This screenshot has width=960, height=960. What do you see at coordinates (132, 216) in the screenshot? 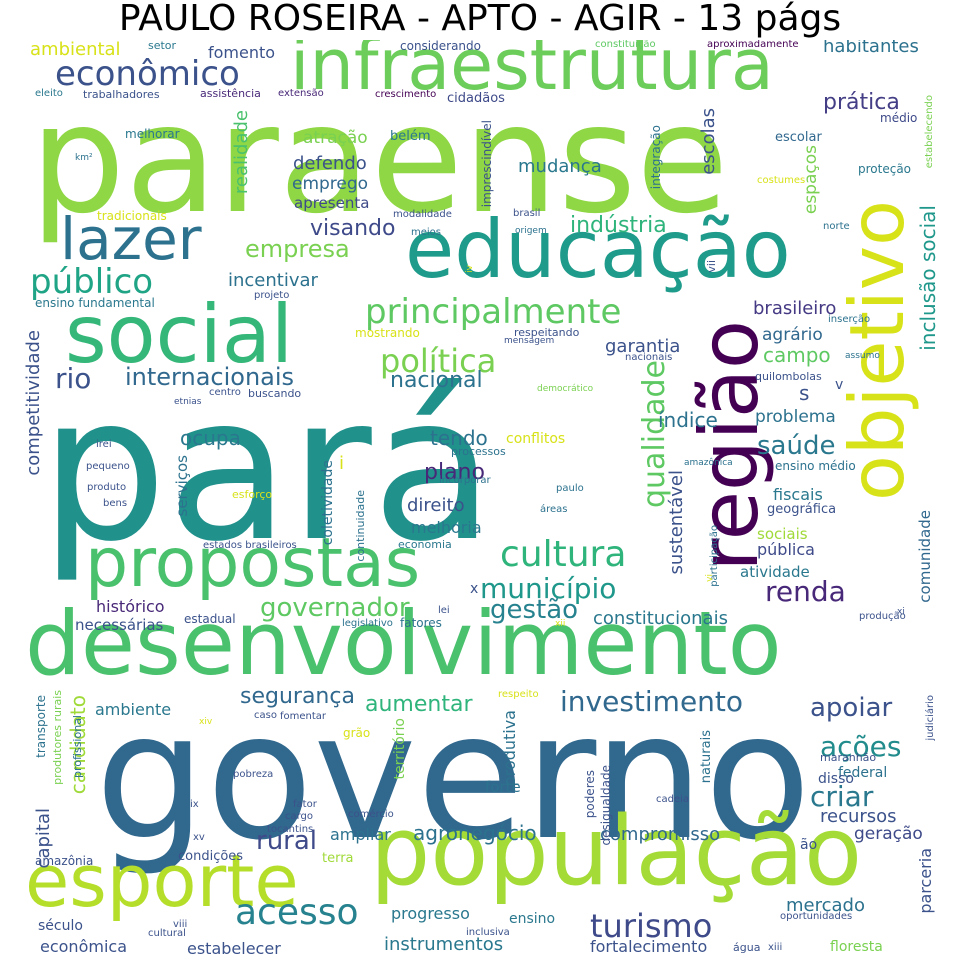
I see `word-tradicionais: tradicionais` at bounding box center [132, 216].